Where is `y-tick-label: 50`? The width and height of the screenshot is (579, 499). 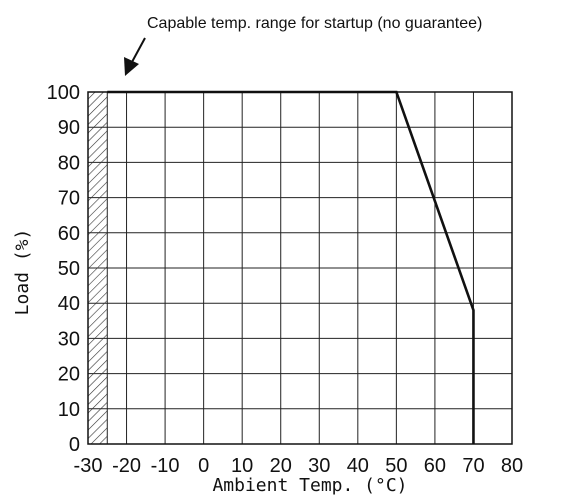
y-tick-label: 50 is located at coordinates (69, 269).